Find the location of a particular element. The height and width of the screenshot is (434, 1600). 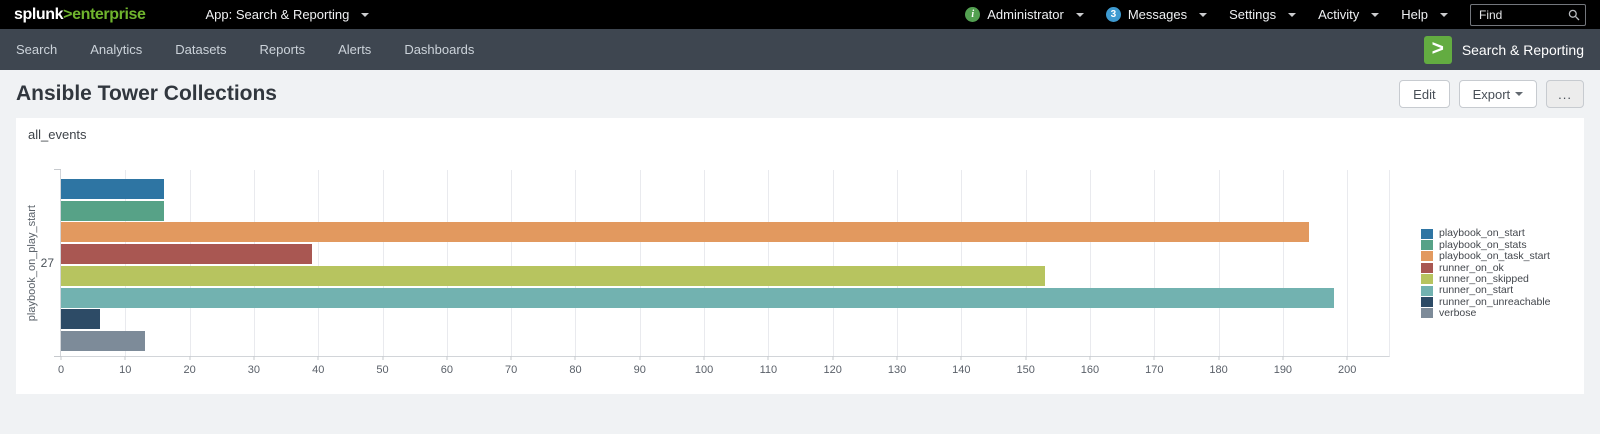

export-button-label: Export is located at coordinates (1491, 94).